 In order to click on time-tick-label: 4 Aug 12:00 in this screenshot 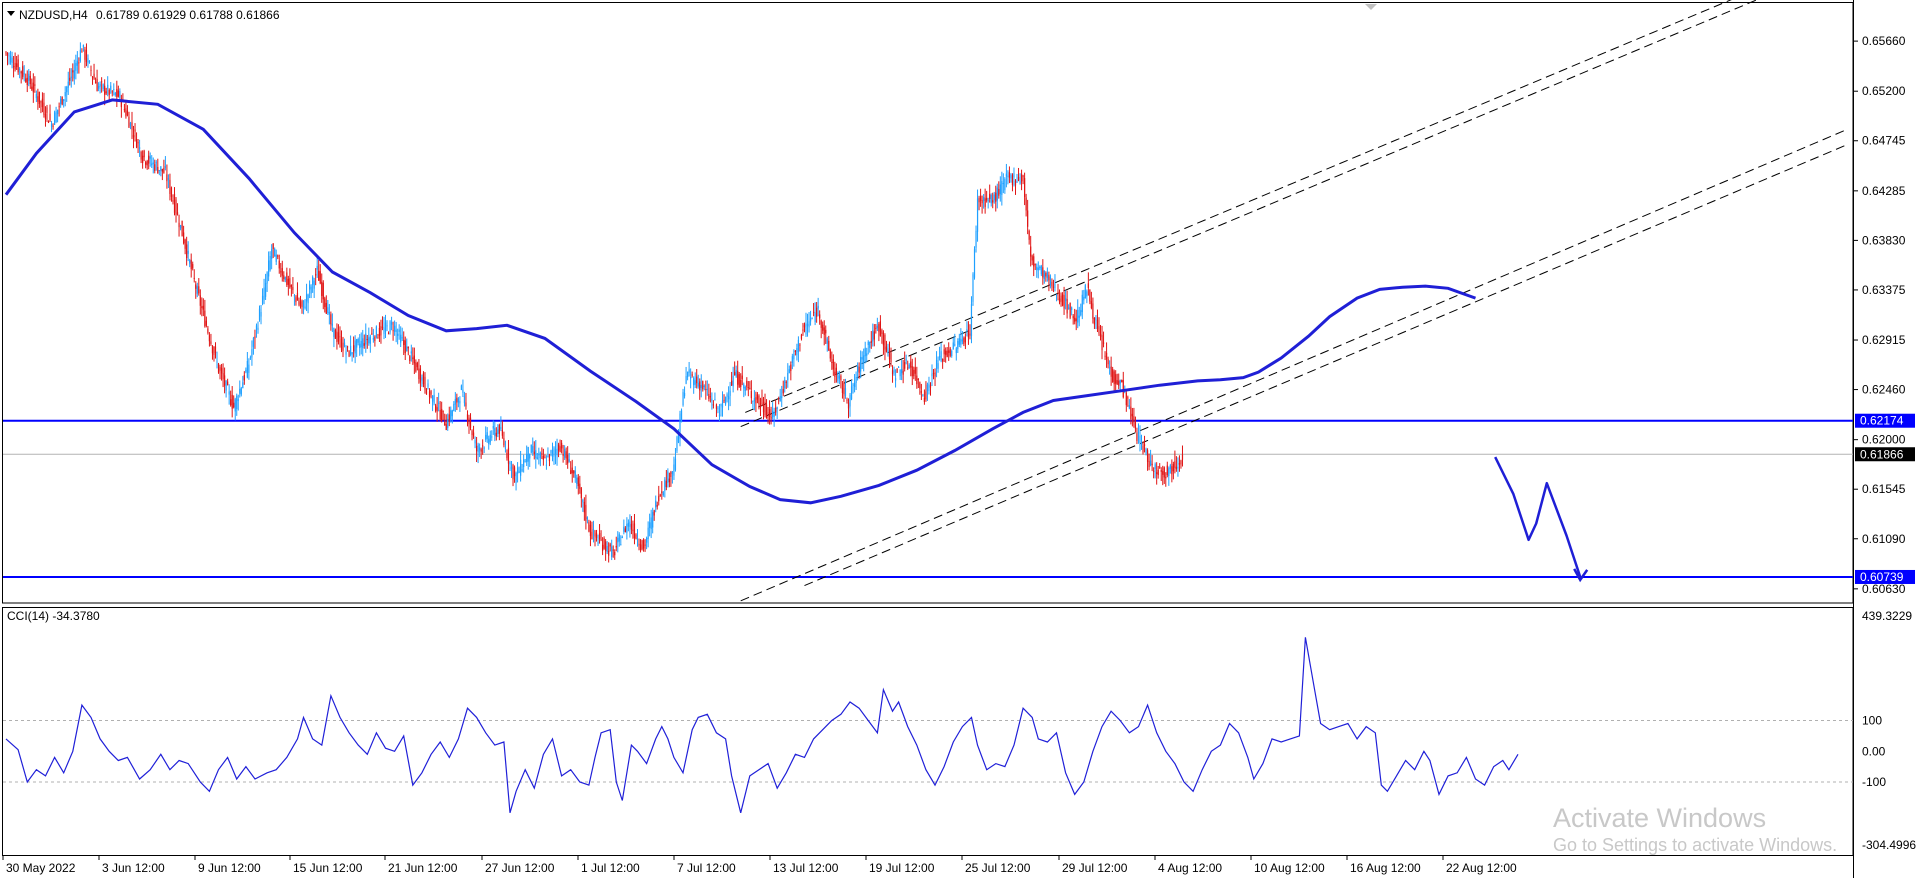, I will do `click(1190, 868)`.